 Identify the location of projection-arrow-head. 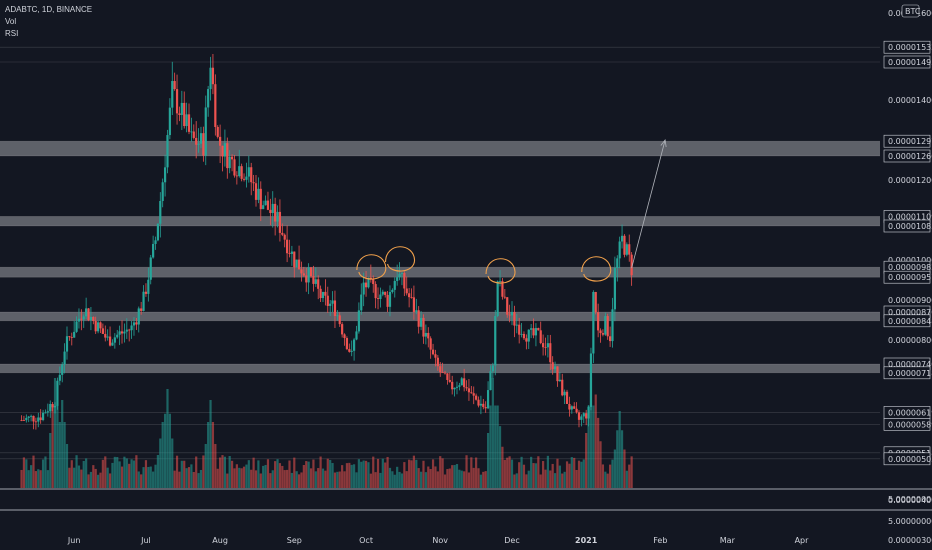
(663, 143).